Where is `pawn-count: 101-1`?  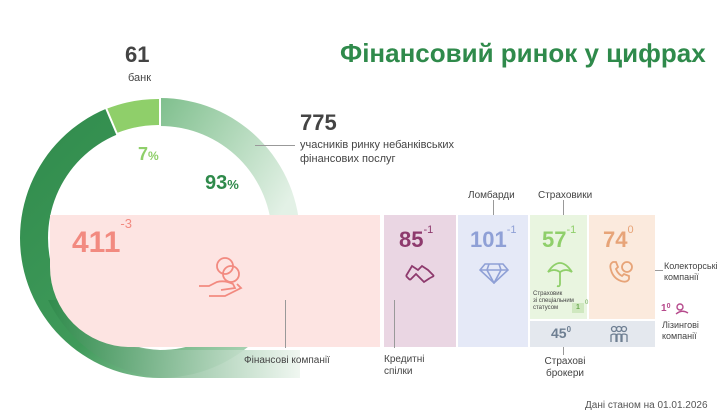
pawn-count: 101-1 is located at coordinates (493, 238).